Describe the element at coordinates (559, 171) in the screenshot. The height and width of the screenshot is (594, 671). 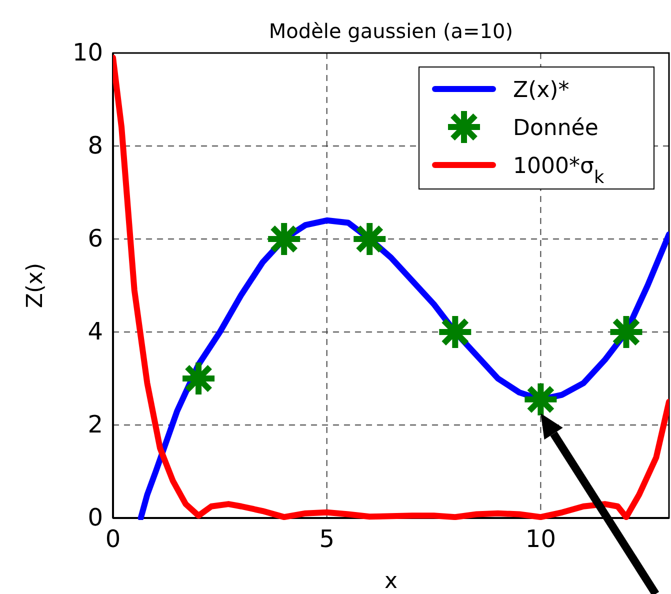
I see `legend-label: 1000*σ$_{k}$` at that location.